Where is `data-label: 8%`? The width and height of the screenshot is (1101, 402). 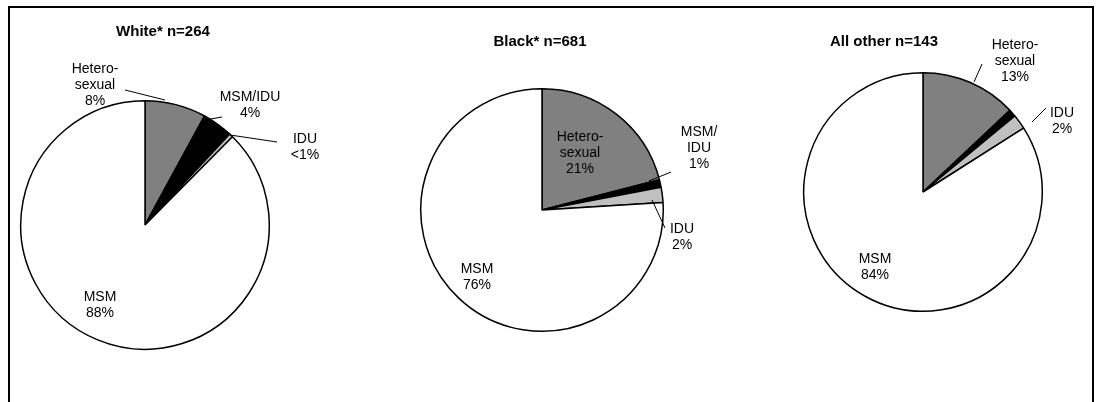
data-label: 8% is located at coordinates (95, 99).